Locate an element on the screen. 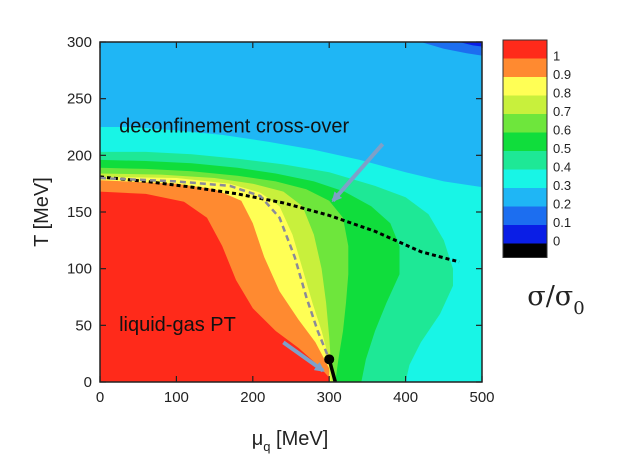 The width and height of the screenshot is (623, 476). x-tick-label: 100 is located at coordinates (176, 397).